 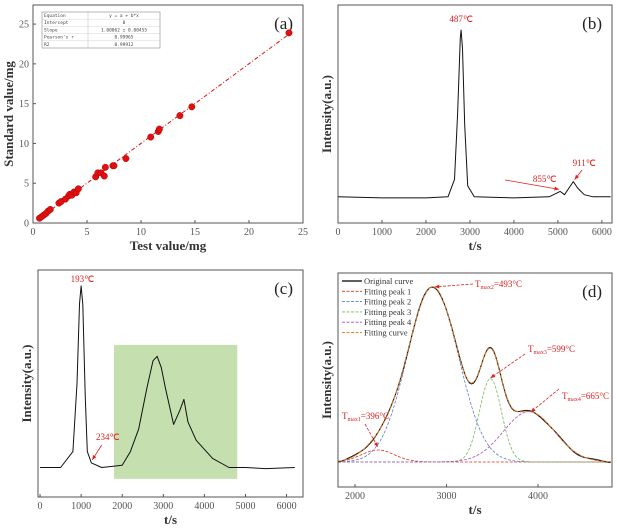 I want to click on fit-line, so click(x=165, y=126).